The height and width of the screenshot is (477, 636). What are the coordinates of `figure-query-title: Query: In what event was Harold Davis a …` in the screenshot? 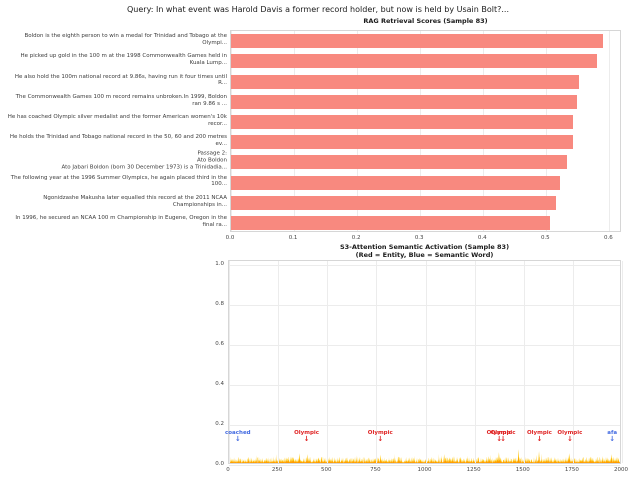 It's located at (317, 9).